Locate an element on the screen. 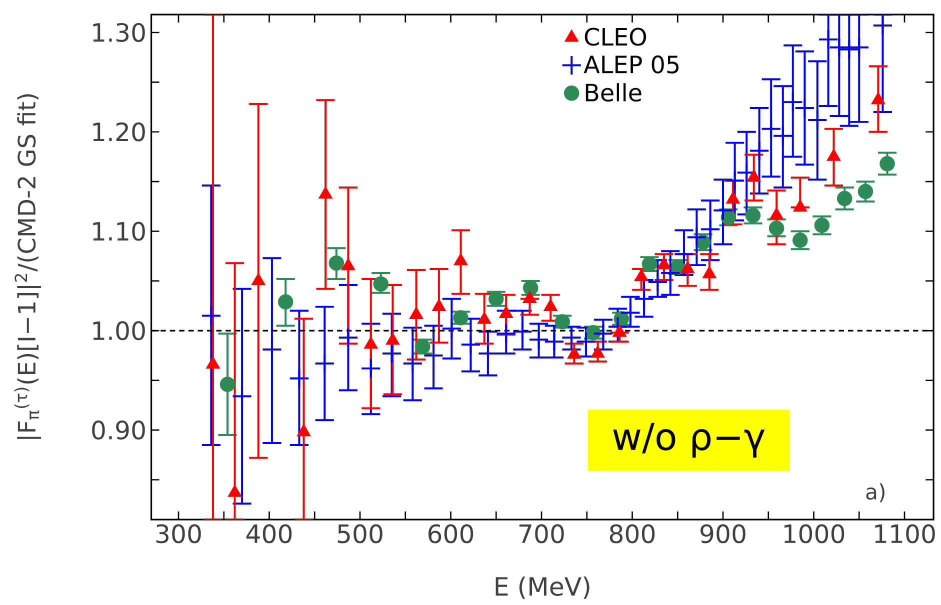 The height and width of the screenshot is (605, 941). y-tick-label: 1.10 is located at coordinates (119, 231).